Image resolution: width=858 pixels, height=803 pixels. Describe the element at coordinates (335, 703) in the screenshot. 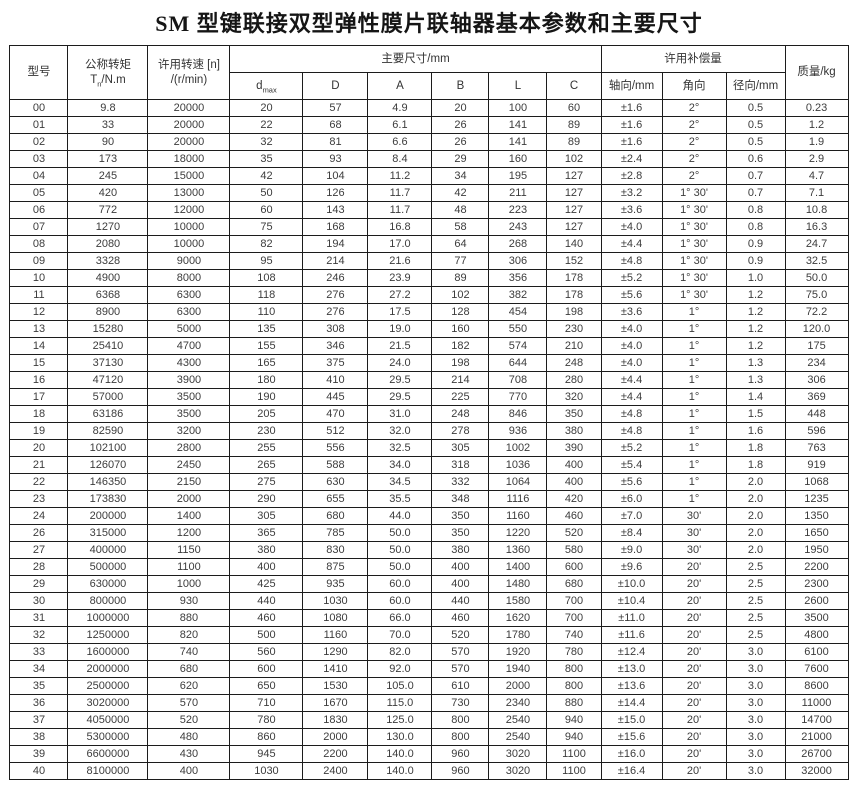

I see `cell-D: 1670` at that location.